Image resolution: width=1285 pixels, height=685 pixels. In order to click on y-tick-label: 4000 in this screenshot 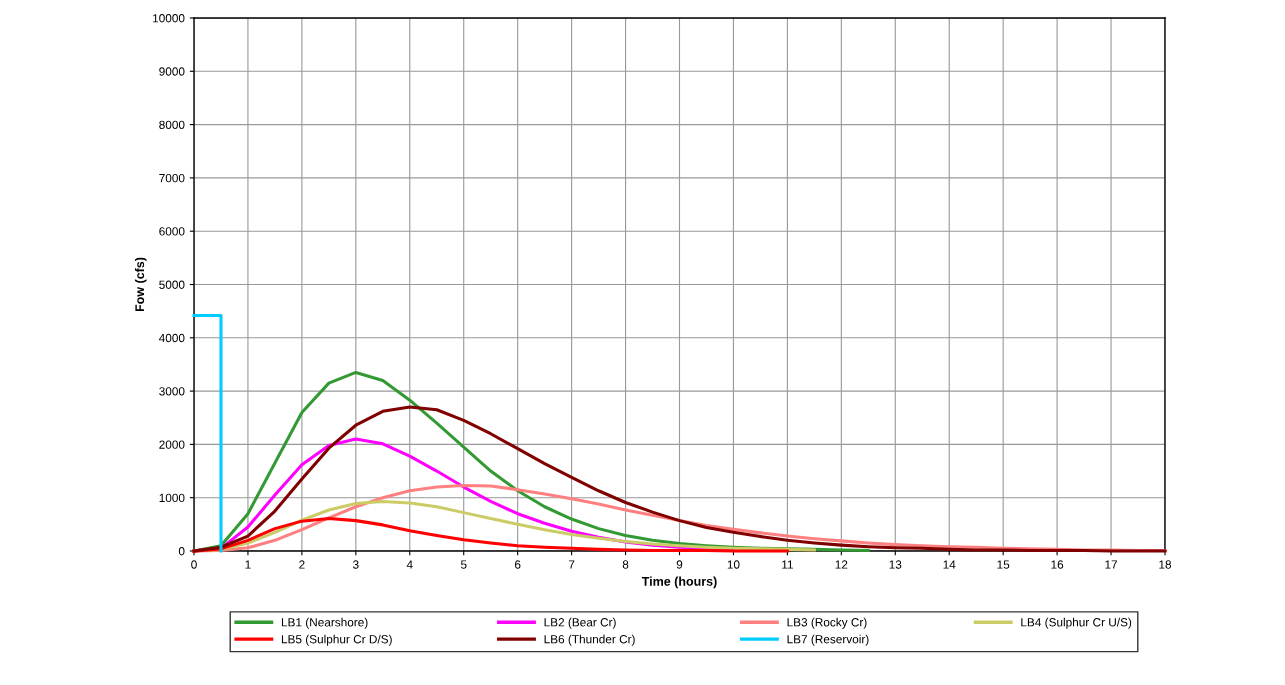, I will do `click(171, 338)`.